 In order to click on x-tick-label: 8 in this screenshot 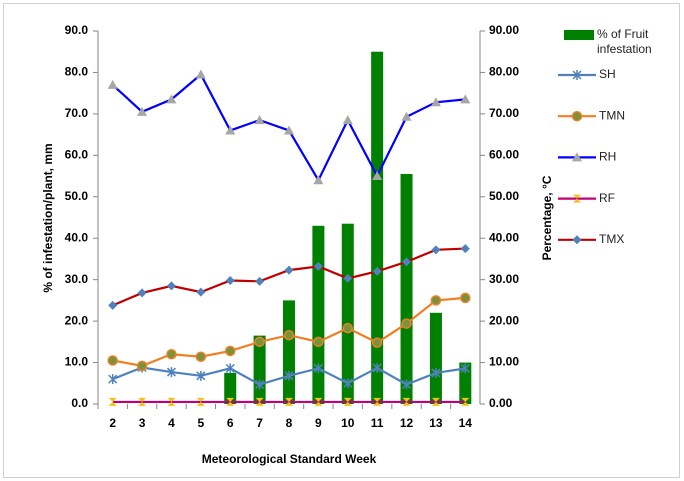, I will do `click(289, 423)`.